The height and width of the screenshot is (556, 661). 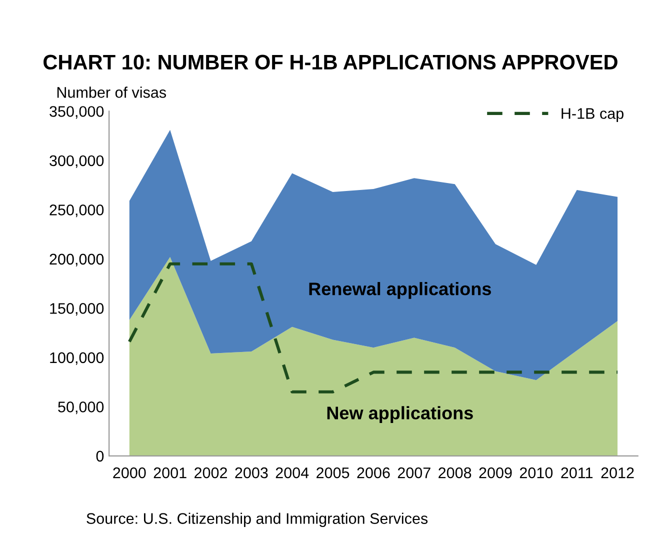 I want to click on x-tick-label: 2005, so click(x=333, y=472).